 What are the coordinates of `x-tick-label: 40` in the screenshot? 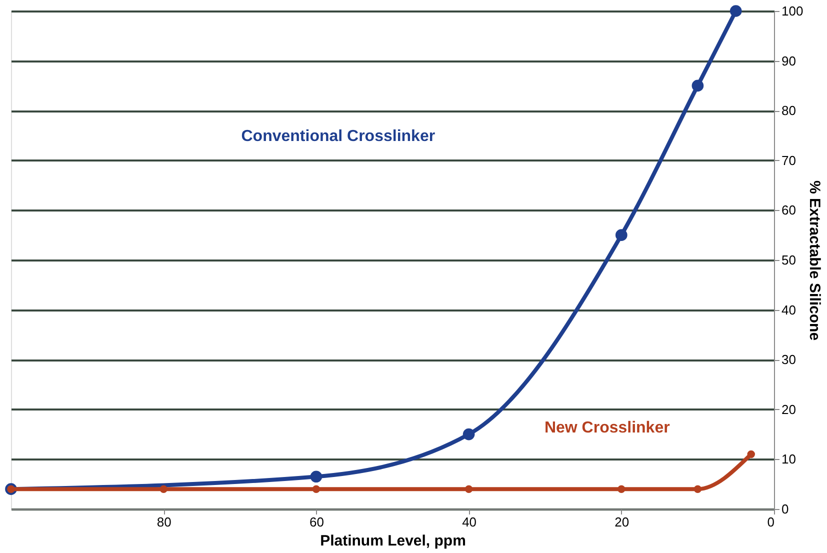 It's located at (469, 522).